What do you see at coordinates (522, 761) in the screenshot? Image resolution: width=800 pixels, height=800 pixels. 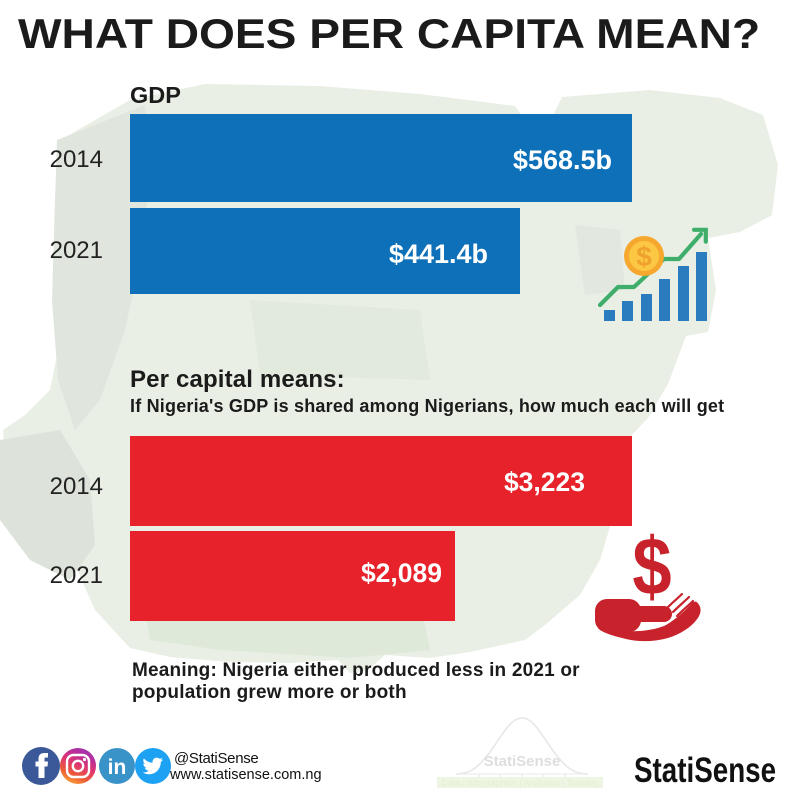 I see `svg-text: StatiSense` at bounding box center [522, 761].